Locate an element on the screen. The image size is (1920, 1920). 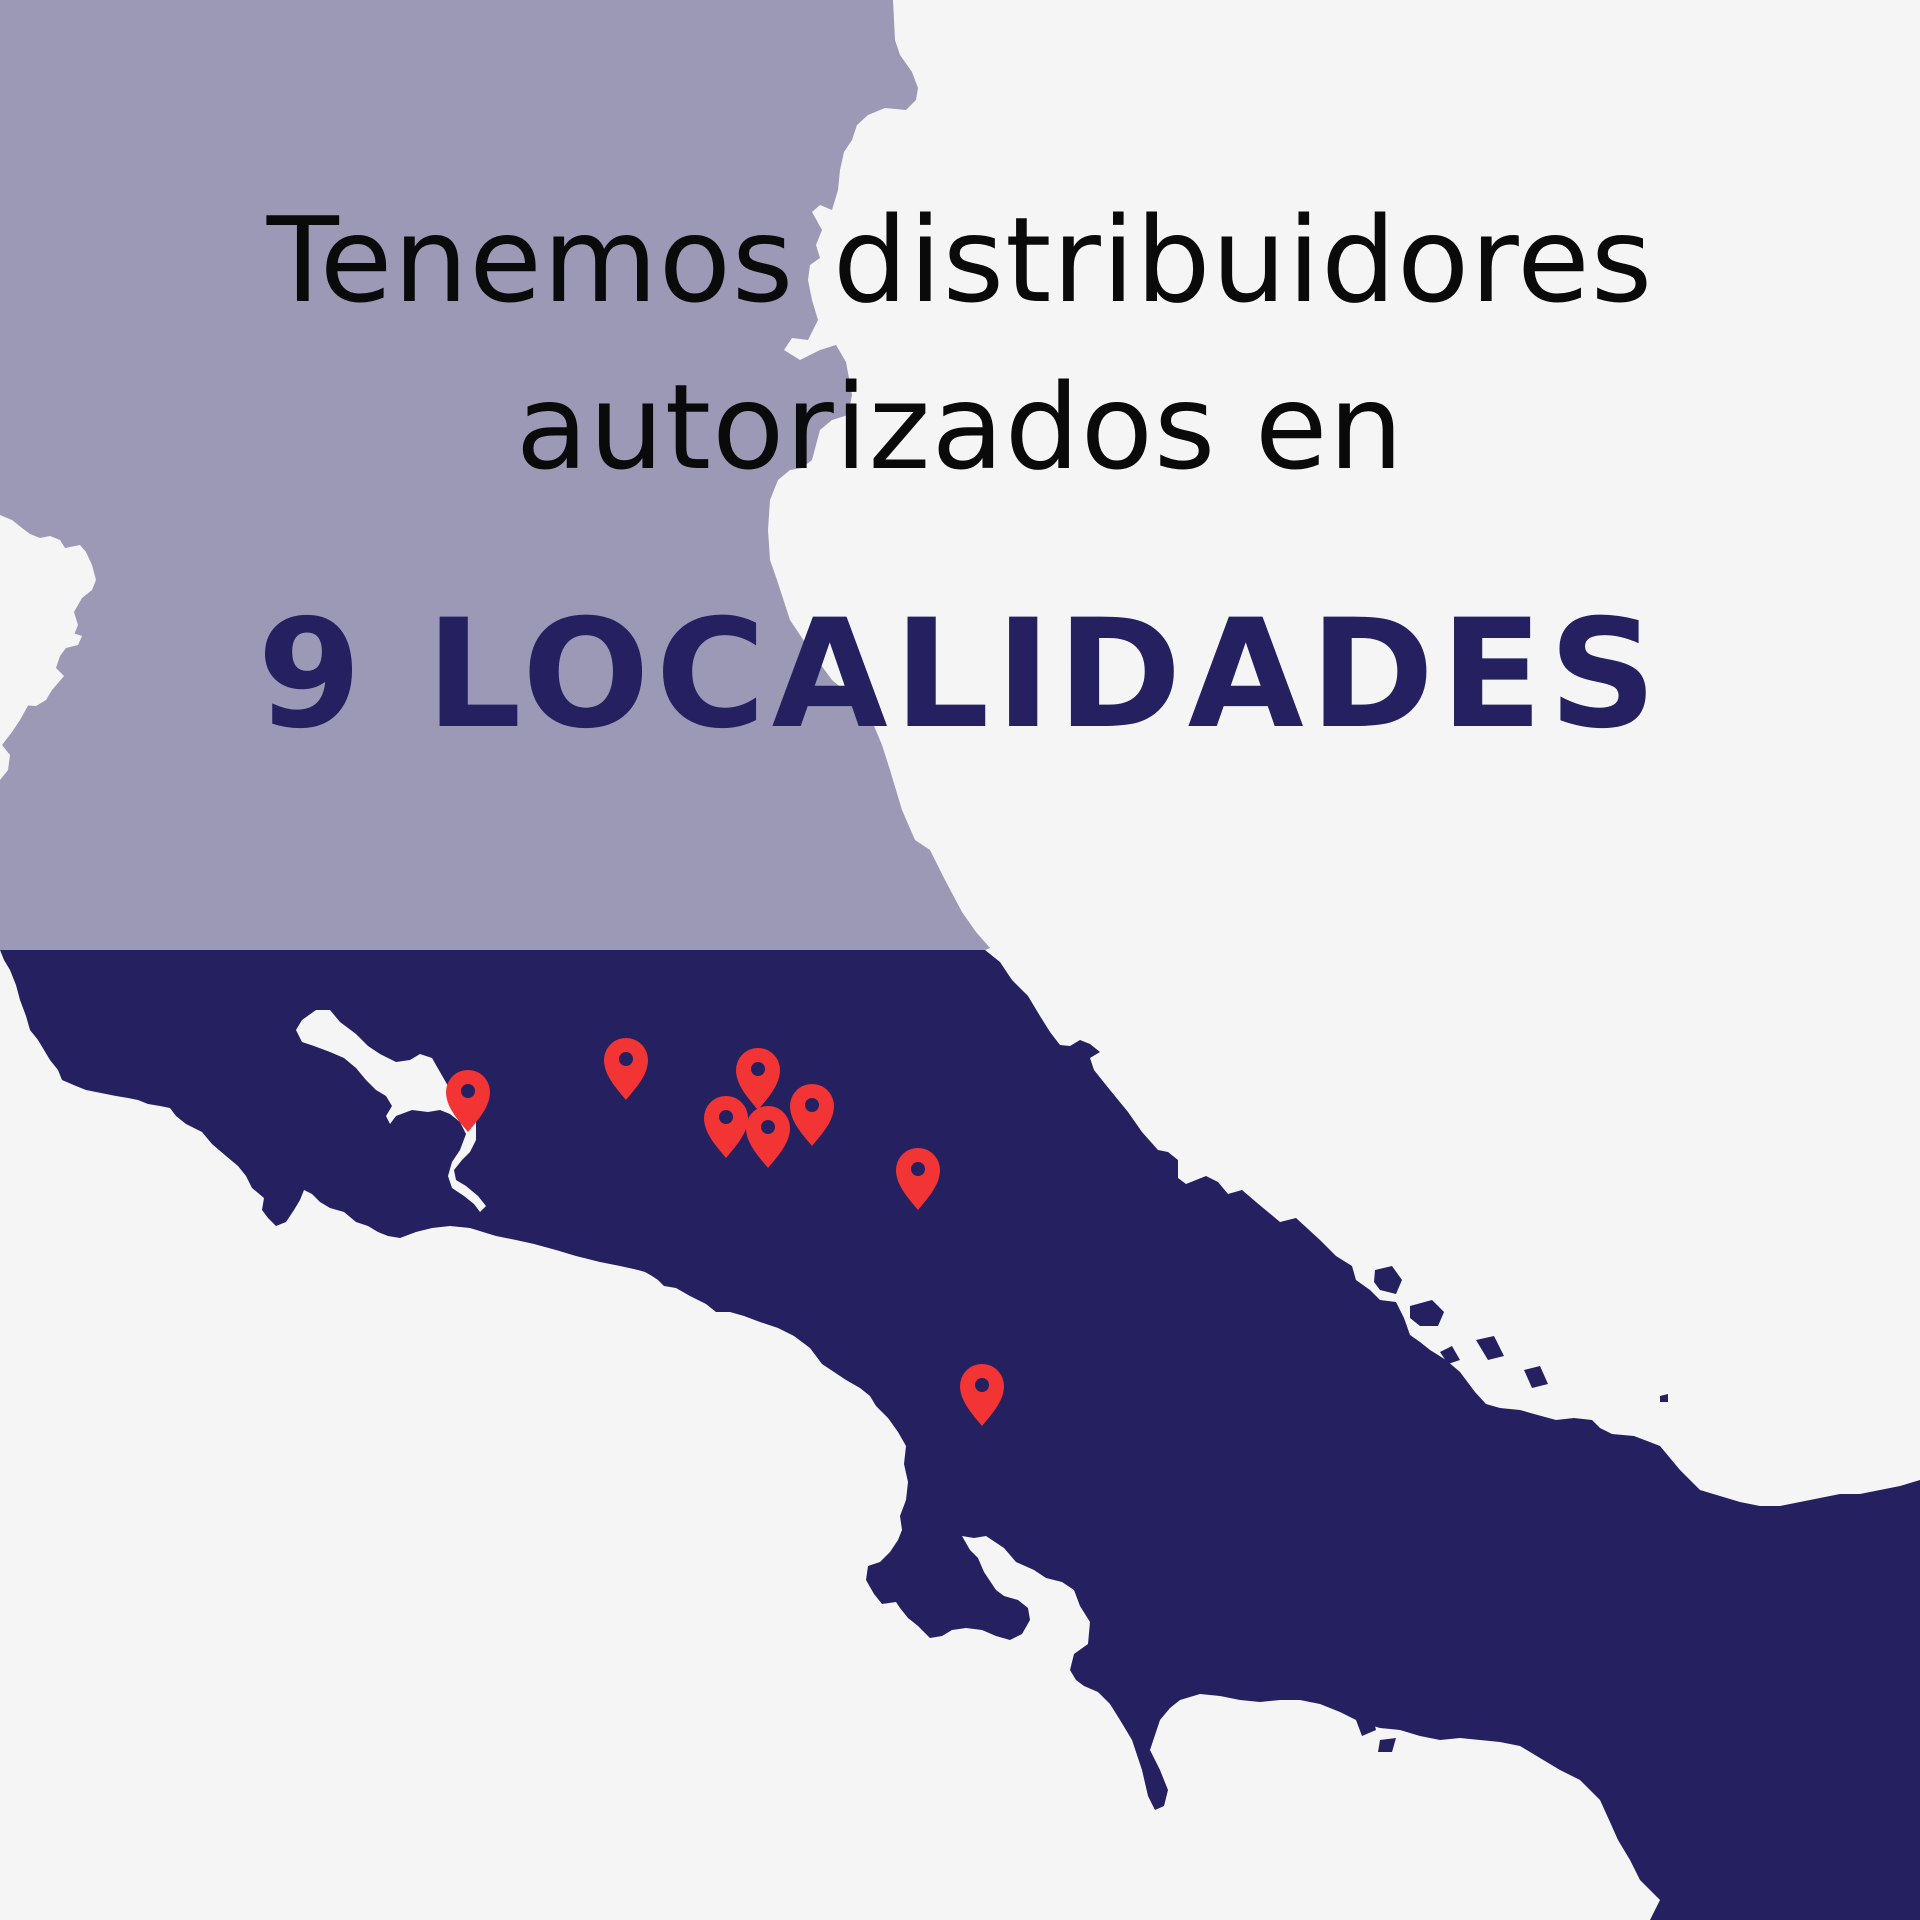
locations-count-highlight: 9 LOCALIDADES is located at coordinates (960, 675).